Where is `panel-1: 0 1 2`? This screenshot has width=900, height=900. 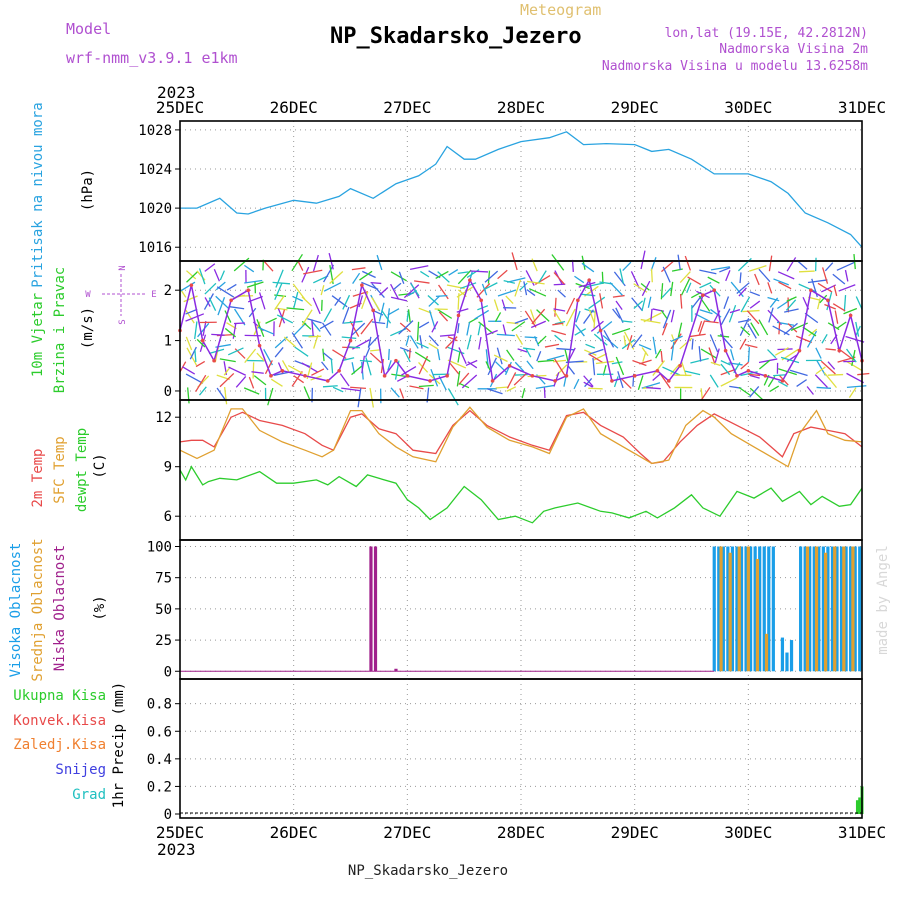 panel-1: 0 1 2 is located at coordinates (517, 329).